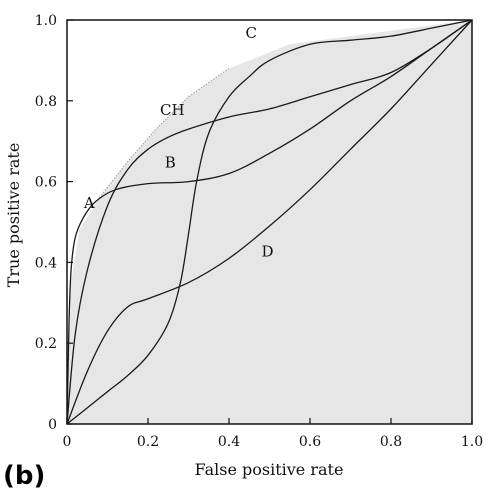 Image resolution: width=486 pixels, height=490 pixels. What do you see at coordinates (310, 442) in the screenshot?
I see `x-tick-label: 0.6` at bounding box center [310, 442].